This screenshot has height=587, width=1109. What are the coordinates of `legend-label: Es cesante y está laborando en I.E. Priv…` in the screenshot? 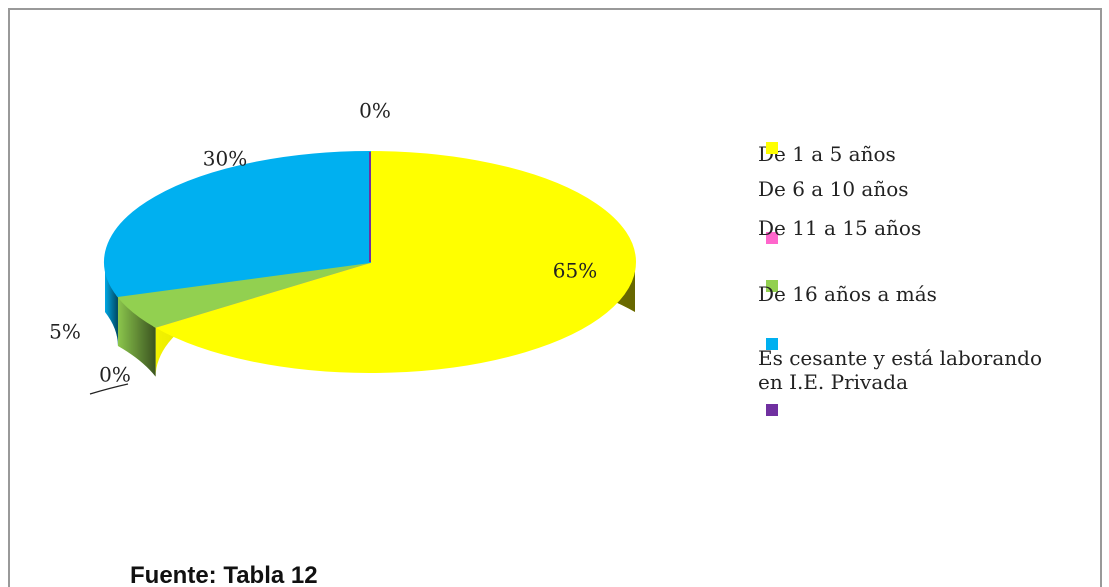 It's located at (900, 370).